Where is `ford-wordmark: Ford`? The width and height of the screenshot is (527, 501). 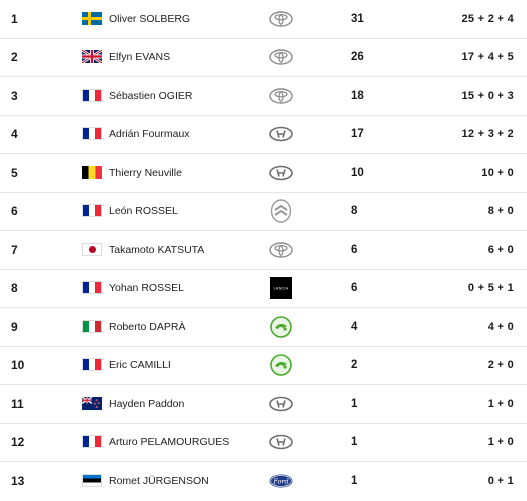 ford-wordmark: Ford is located at coordinates (280, 482).